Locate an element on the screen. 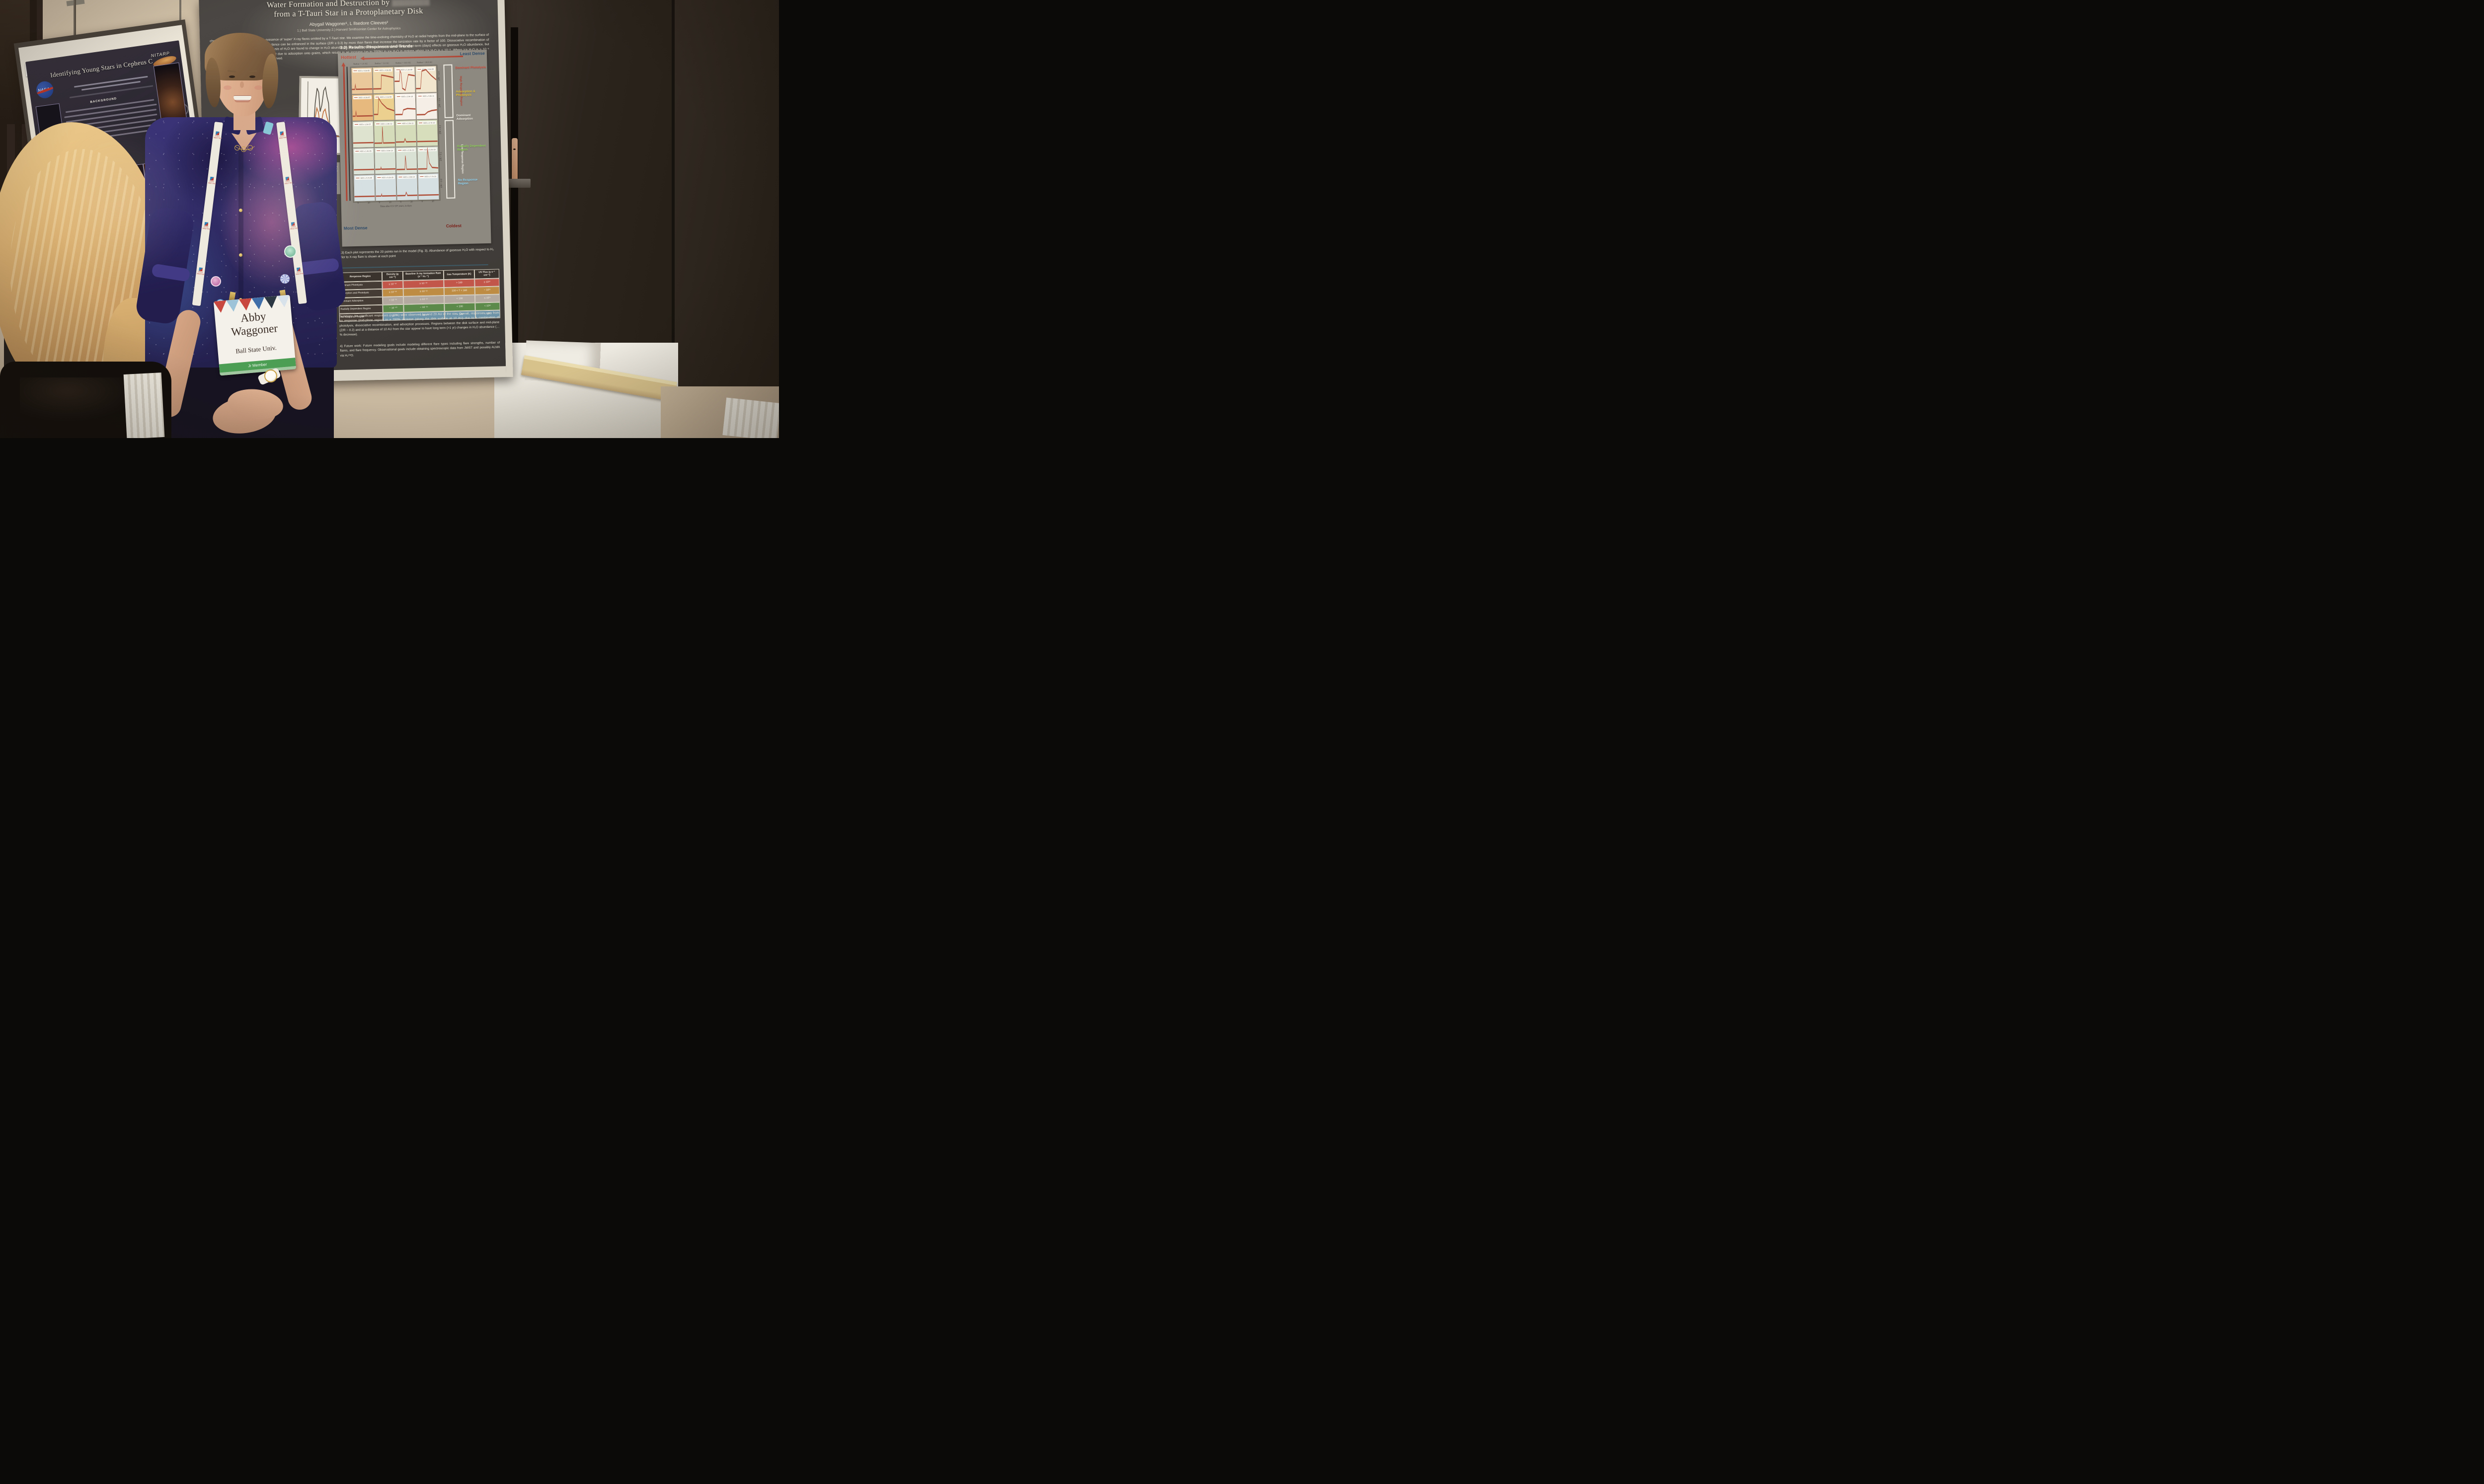 This screenshot has height=1484, width=2484. pin-button-lavender-wheel is located at coordinates (285, 279).